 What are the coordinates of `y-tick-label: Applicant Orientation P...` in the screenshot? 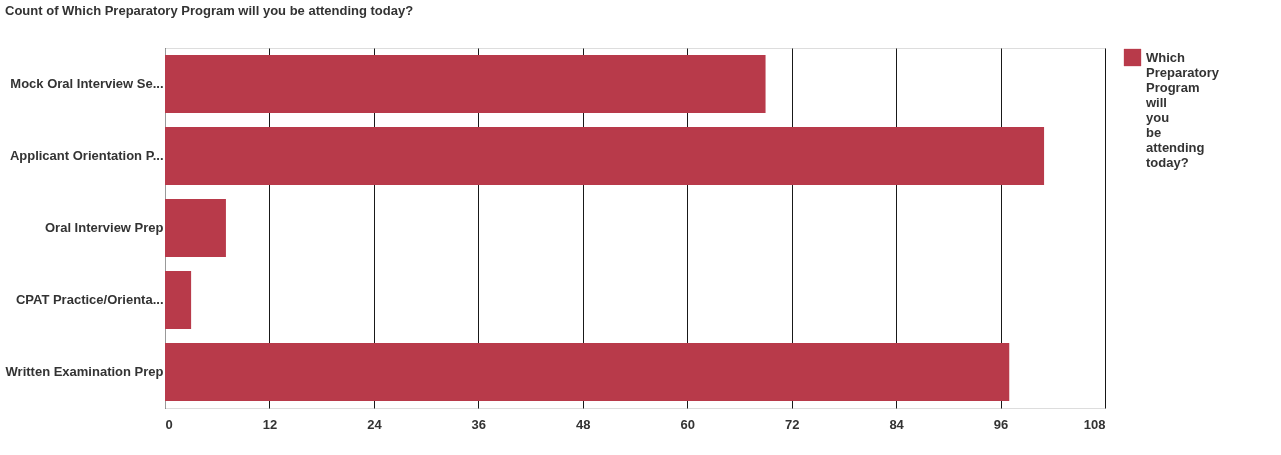 It's located at (86, 155).